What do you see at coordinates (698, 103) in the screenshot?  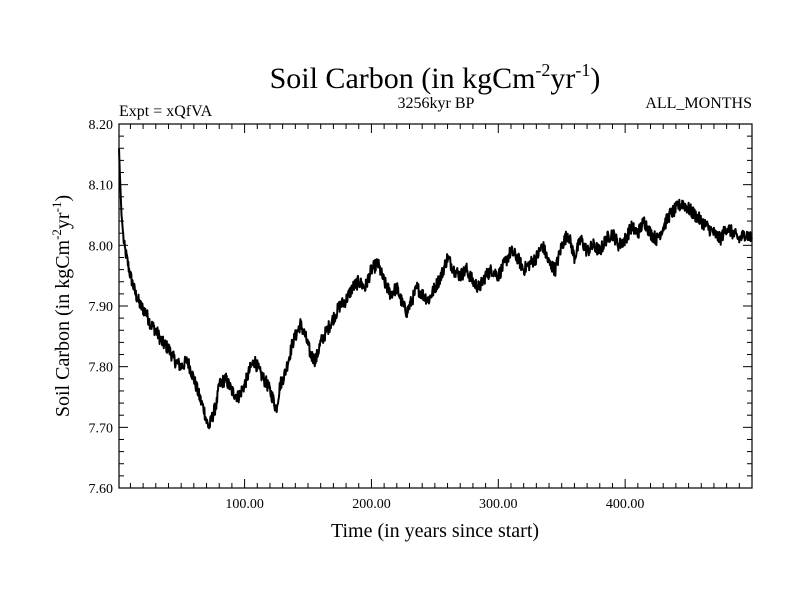 I see `months-label: ALL_MONTHS` at bounding box center [698, 103].